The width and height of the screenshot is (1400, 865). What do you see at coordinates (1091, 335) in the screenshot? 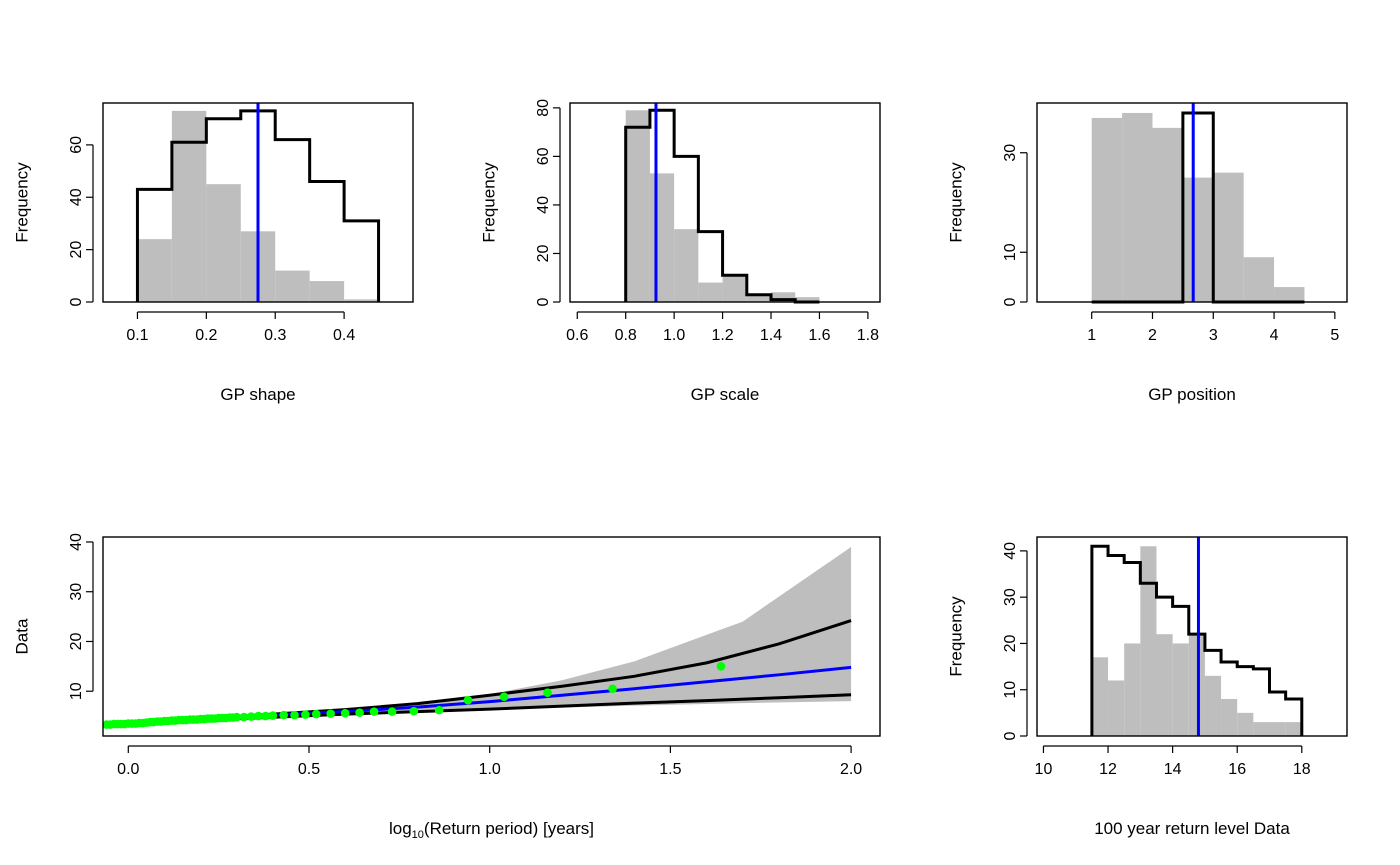
I see `x-tick-label: 1` at bounding box center [1091, 335].